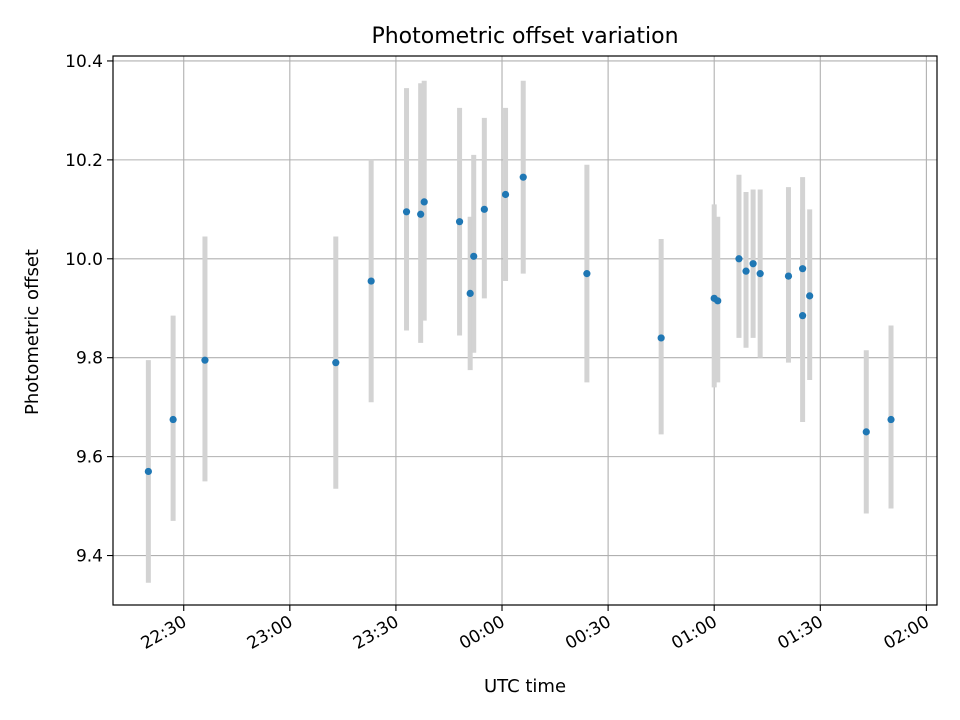  Describe the element at coordinates (32, 332) in the screenshot. I see `y-axis-label: Photometric offset` at that location.